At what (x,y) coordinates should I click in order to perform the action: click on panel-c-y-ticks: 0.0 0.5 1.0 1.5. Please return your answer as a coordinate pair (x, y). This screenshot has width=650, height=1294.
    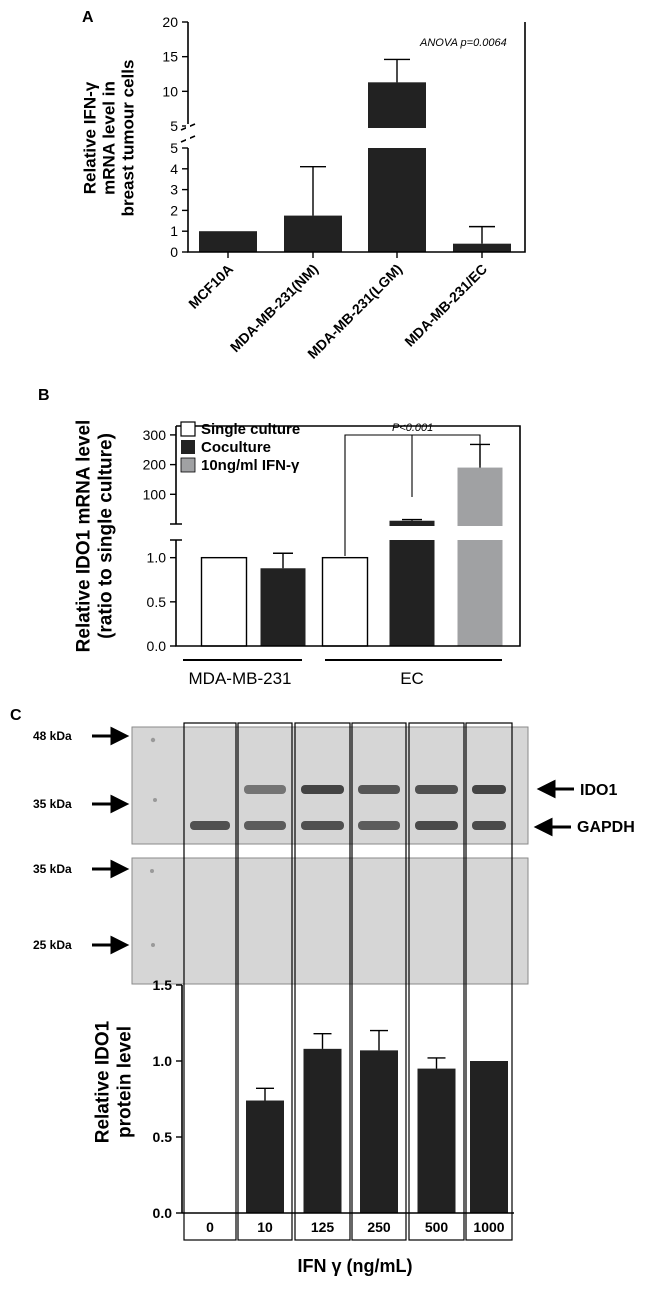
    Looking at the image, I should click on (167, 1099).